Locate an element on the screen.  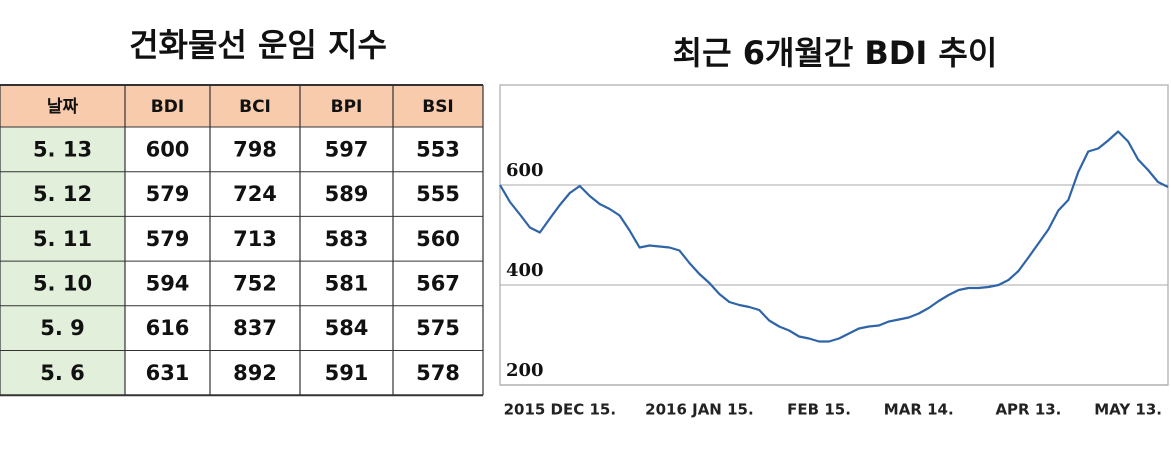
cell: 553 is located at coordinates (438, 149).